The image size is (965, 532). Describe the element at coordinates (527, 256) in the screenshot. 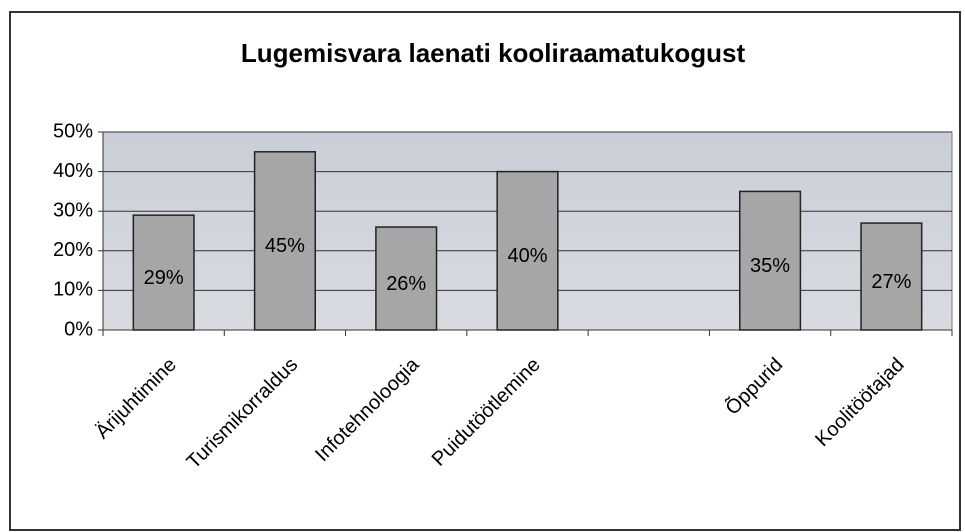

I see `data-label: 40%` at that location.